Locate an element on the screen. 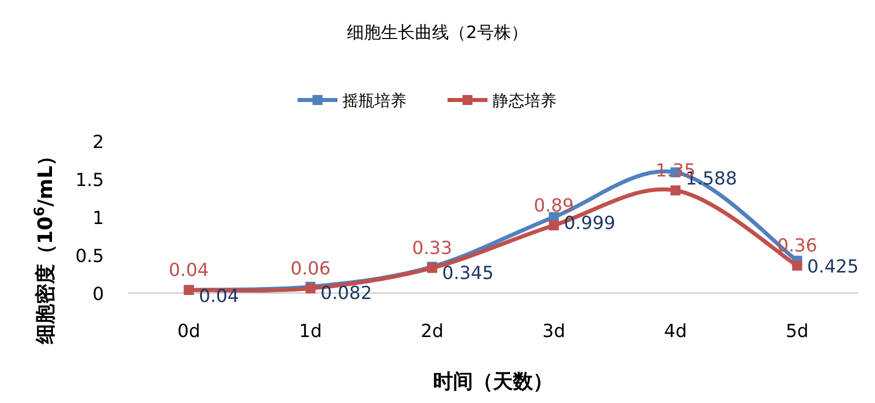 Image resolution: width=875 pixels, height=403 pixels. data-label: 0.425 is located at coordinates (833, 267).